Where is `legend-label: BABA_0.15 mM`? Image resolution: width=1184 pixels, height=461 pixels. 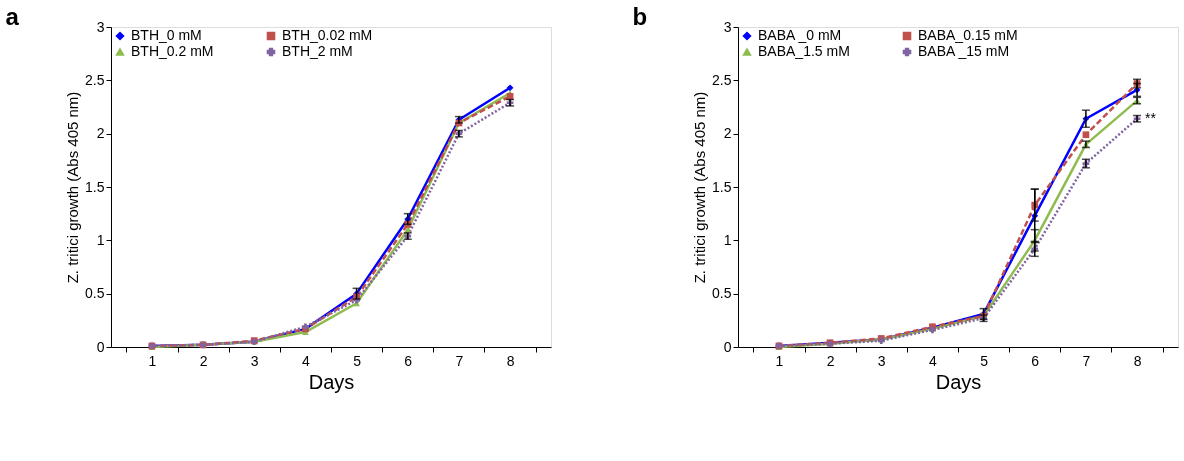 legend-label: BABA_0.15 mM is located at coordinates (968, 35).